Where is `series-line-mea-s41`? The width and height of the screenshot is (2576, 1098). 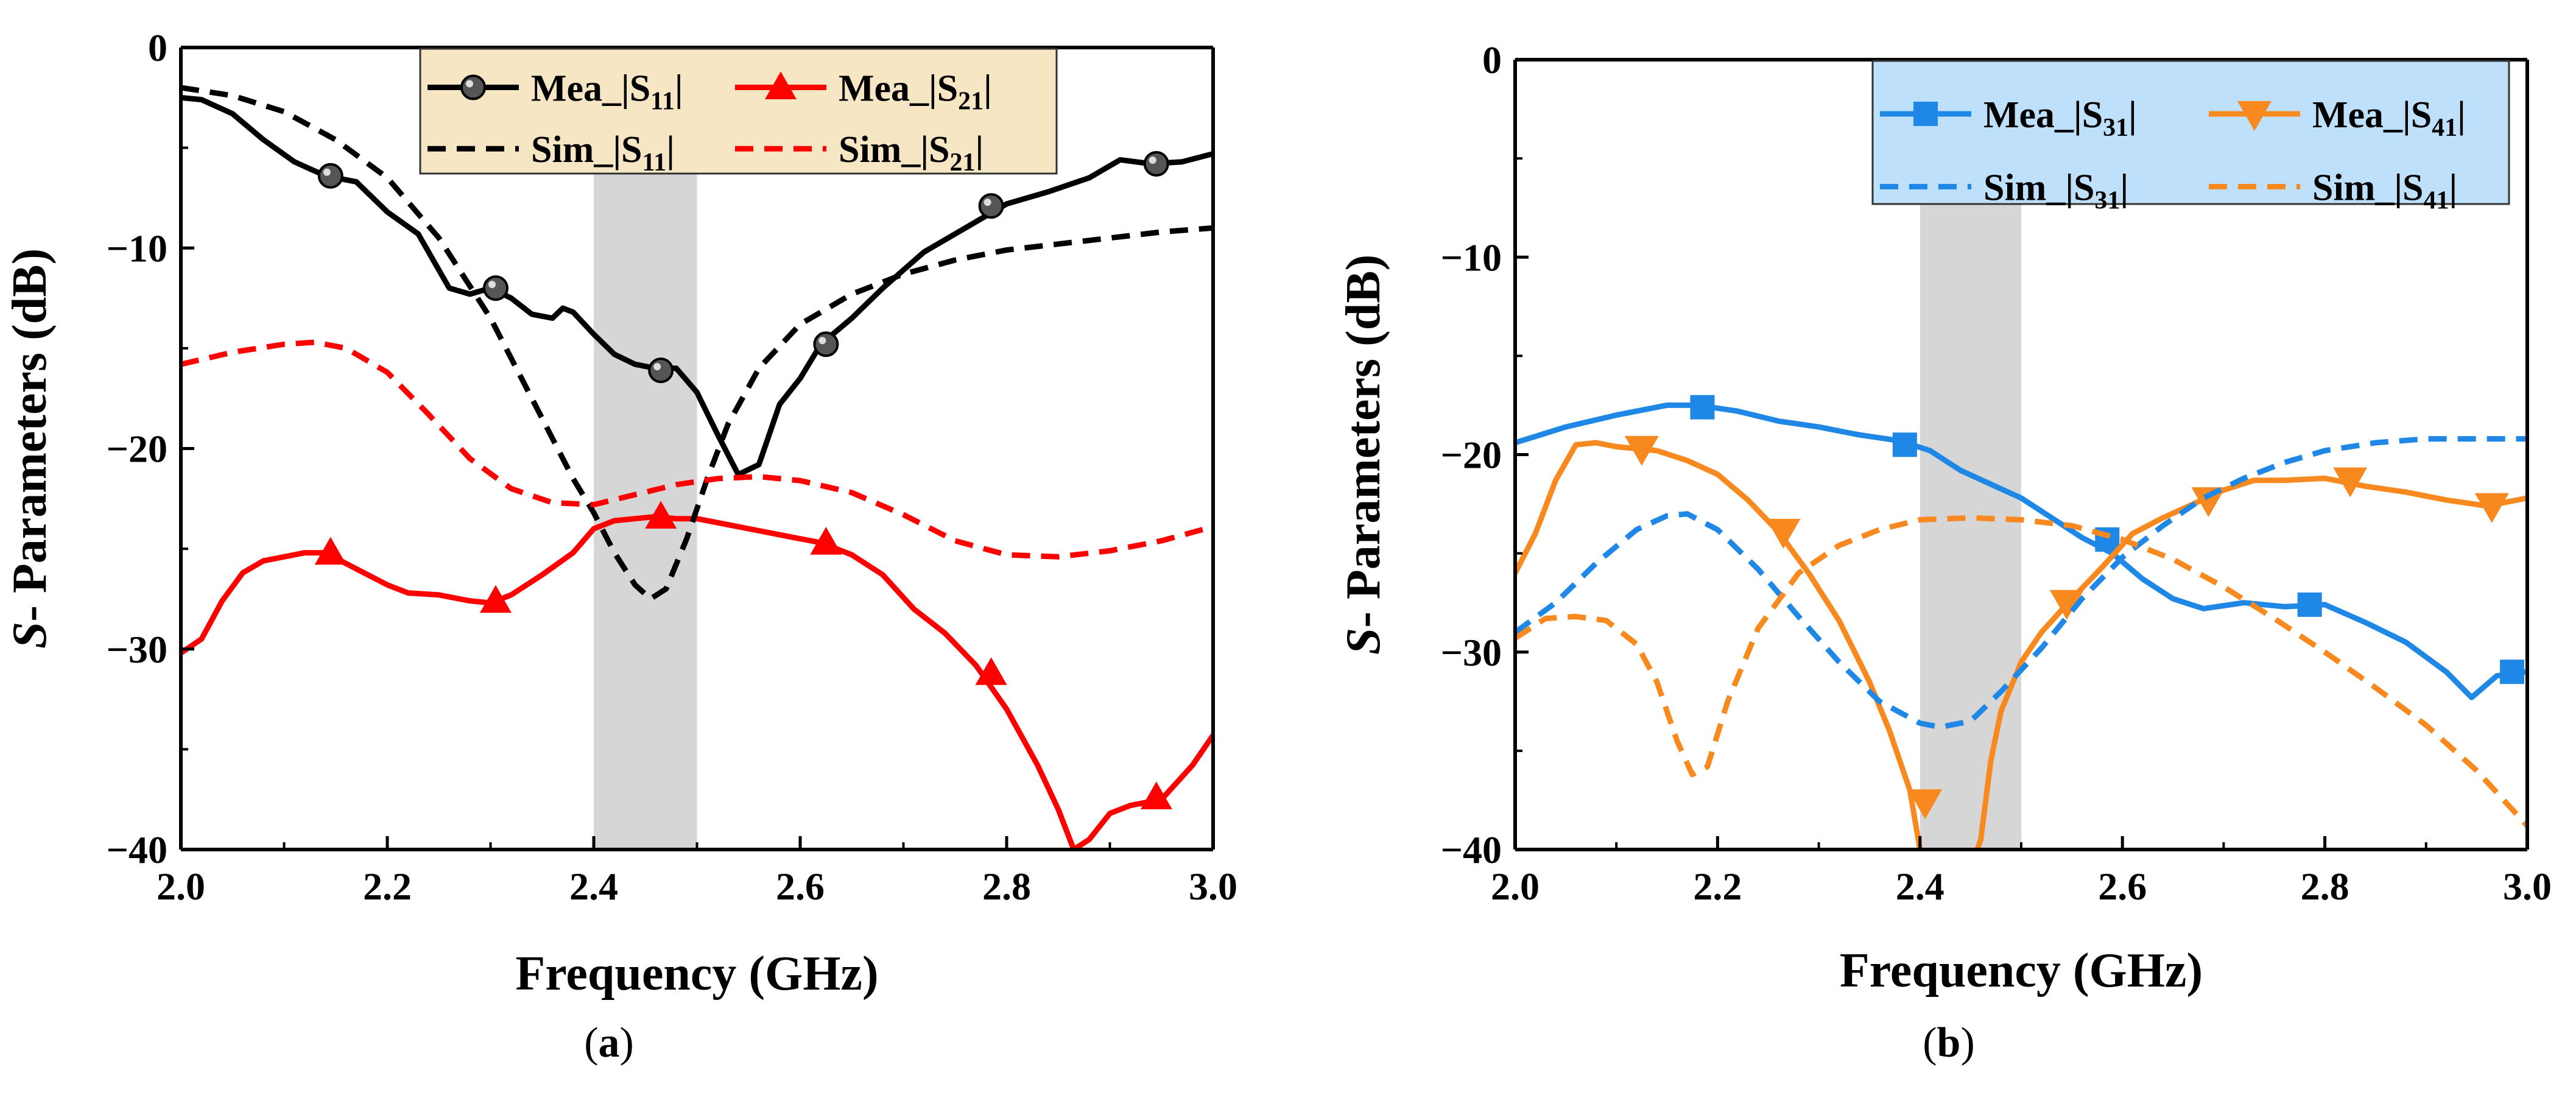
series-line-mea-s41 is located at coordinates (2021, 645).